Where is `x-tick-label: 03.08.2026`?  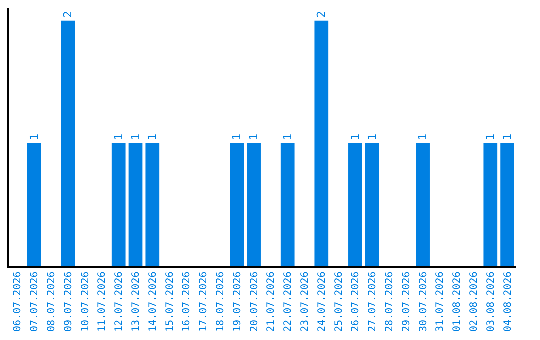 x-tick-label: 03.08.2026 is located at coordinates (491, 302).